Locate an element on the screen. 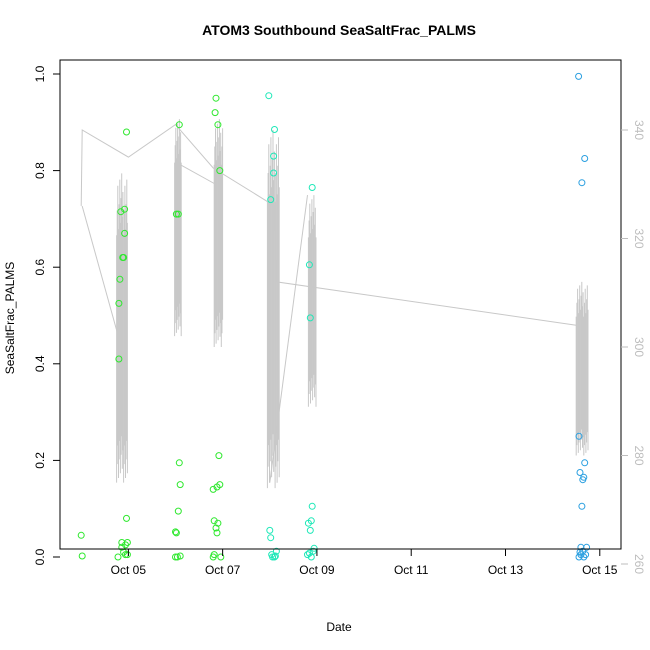  y2-tick-label: 260 is located at coordinates (639, 564).